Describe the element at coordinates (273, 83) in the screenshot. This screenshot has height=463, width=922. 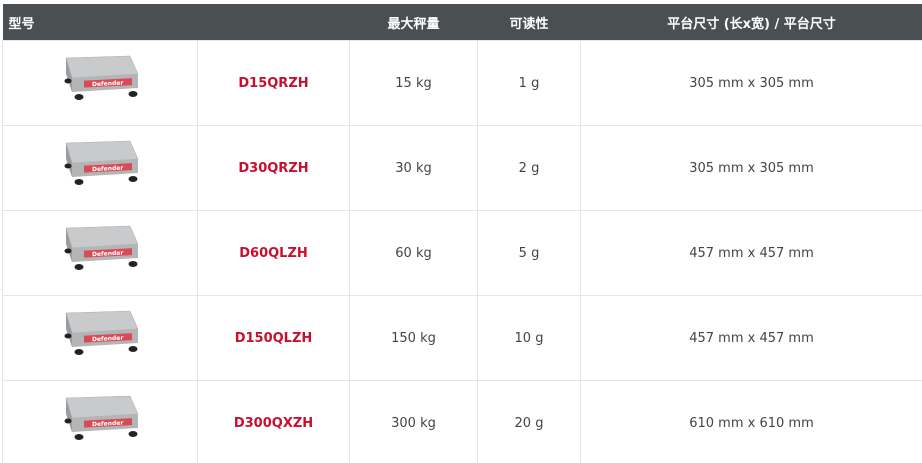
I see `model-cell: D15QRZH` at that location.